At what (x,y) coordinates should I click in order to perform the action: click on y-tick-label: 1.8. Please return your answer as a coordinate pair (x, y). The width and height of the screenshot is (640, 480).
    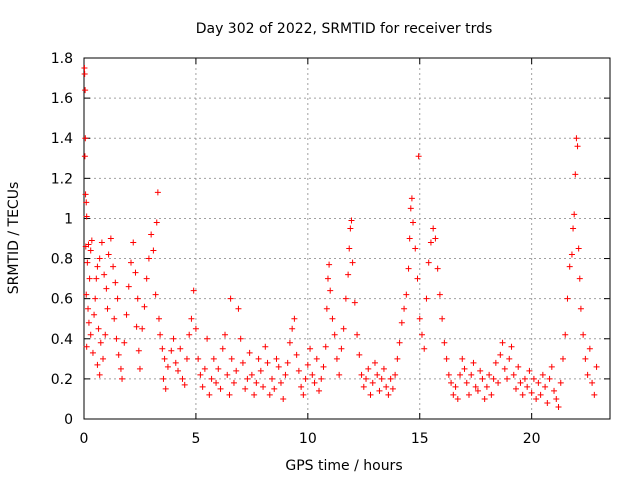
    Looking at the image, I should click on (62, 59).